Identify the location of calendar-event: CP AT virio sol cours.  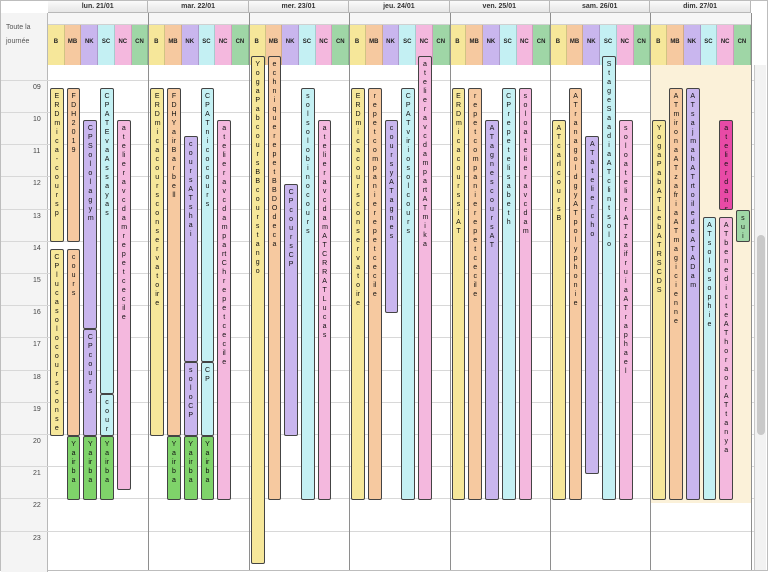
(408, 294).